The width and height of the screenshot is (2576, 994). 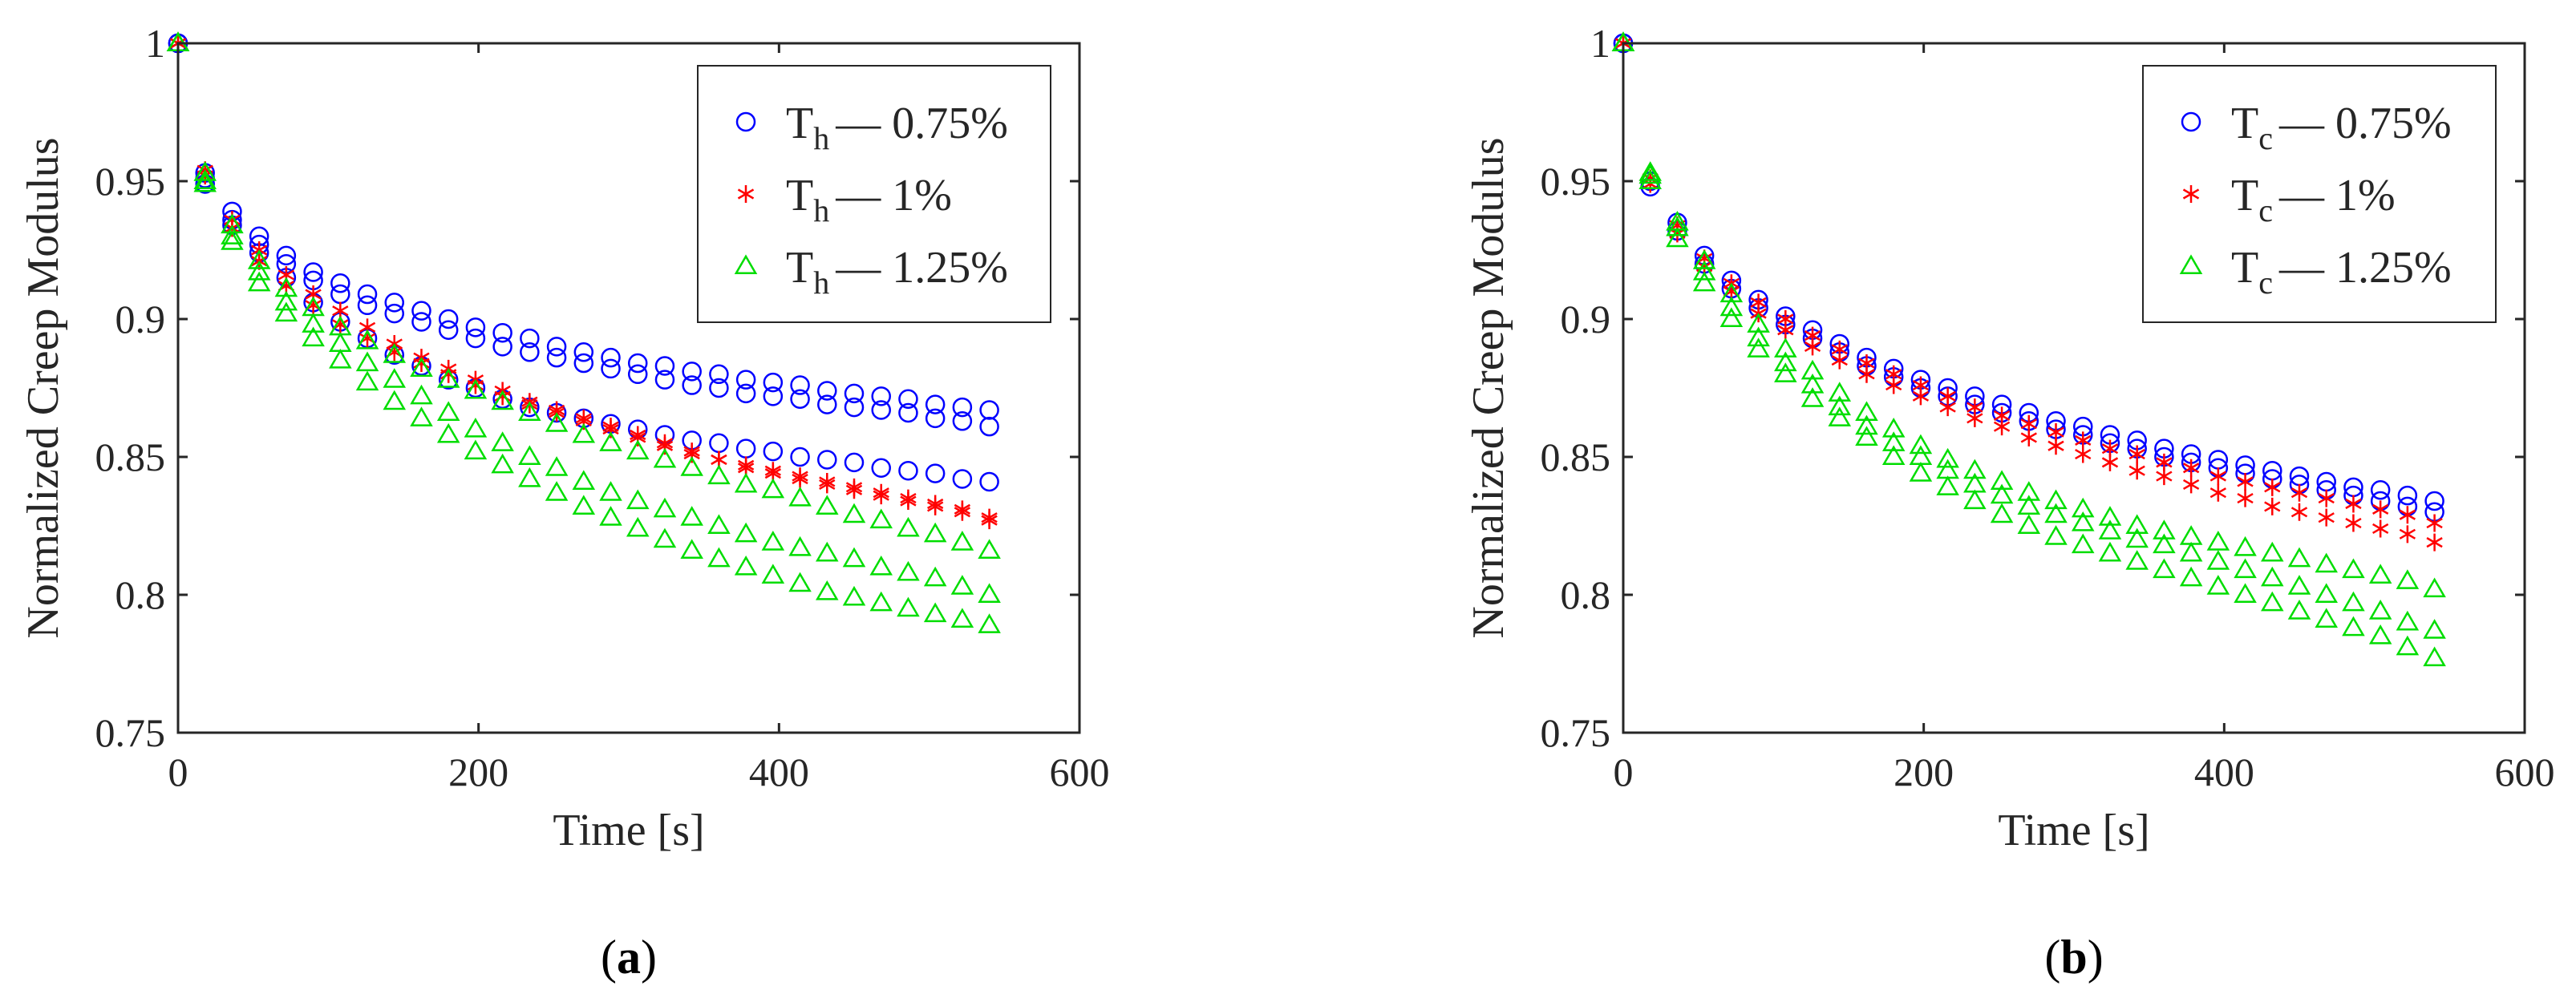 What do you see at coordinates (155, 43) in the screenshot?
I see `panel-a-y-tick-label: 1` at bounding box center [155, 43].